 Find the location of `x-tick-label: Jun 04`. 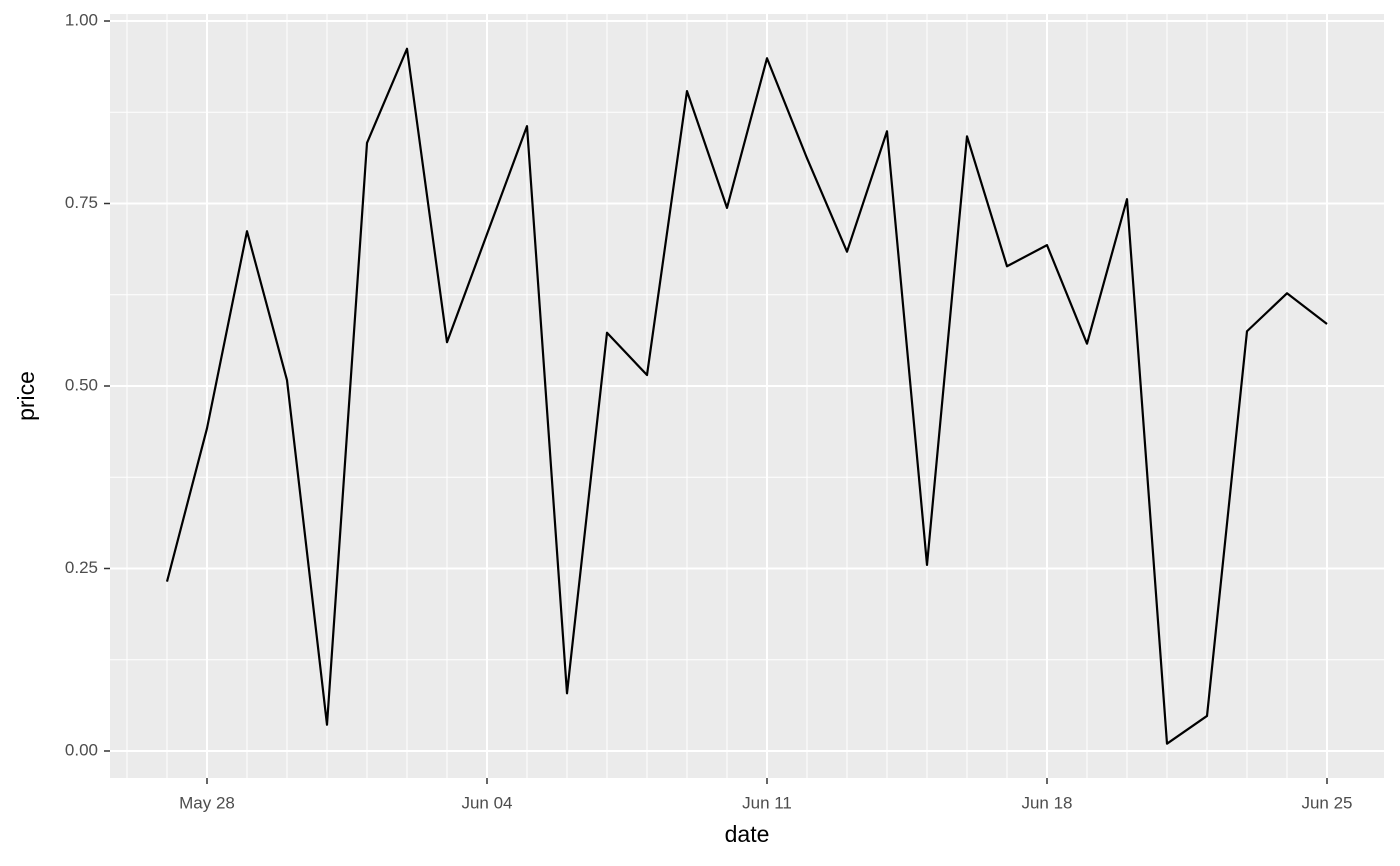

x-tick-label: Jun 04 is located at coordinates (486, 802).